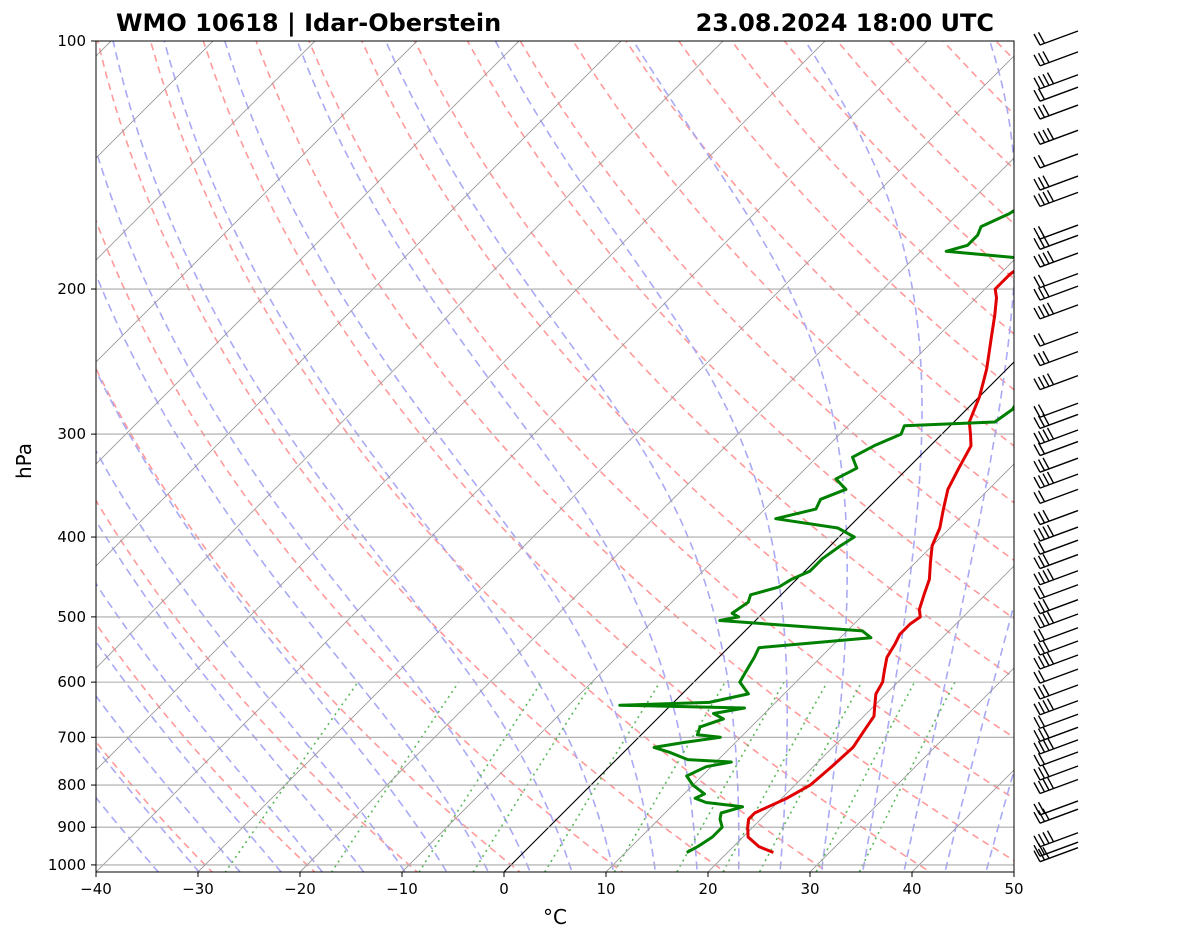 The image size is (1181, 941). I want to click on y-tick-label: 800, so click(71, 785).